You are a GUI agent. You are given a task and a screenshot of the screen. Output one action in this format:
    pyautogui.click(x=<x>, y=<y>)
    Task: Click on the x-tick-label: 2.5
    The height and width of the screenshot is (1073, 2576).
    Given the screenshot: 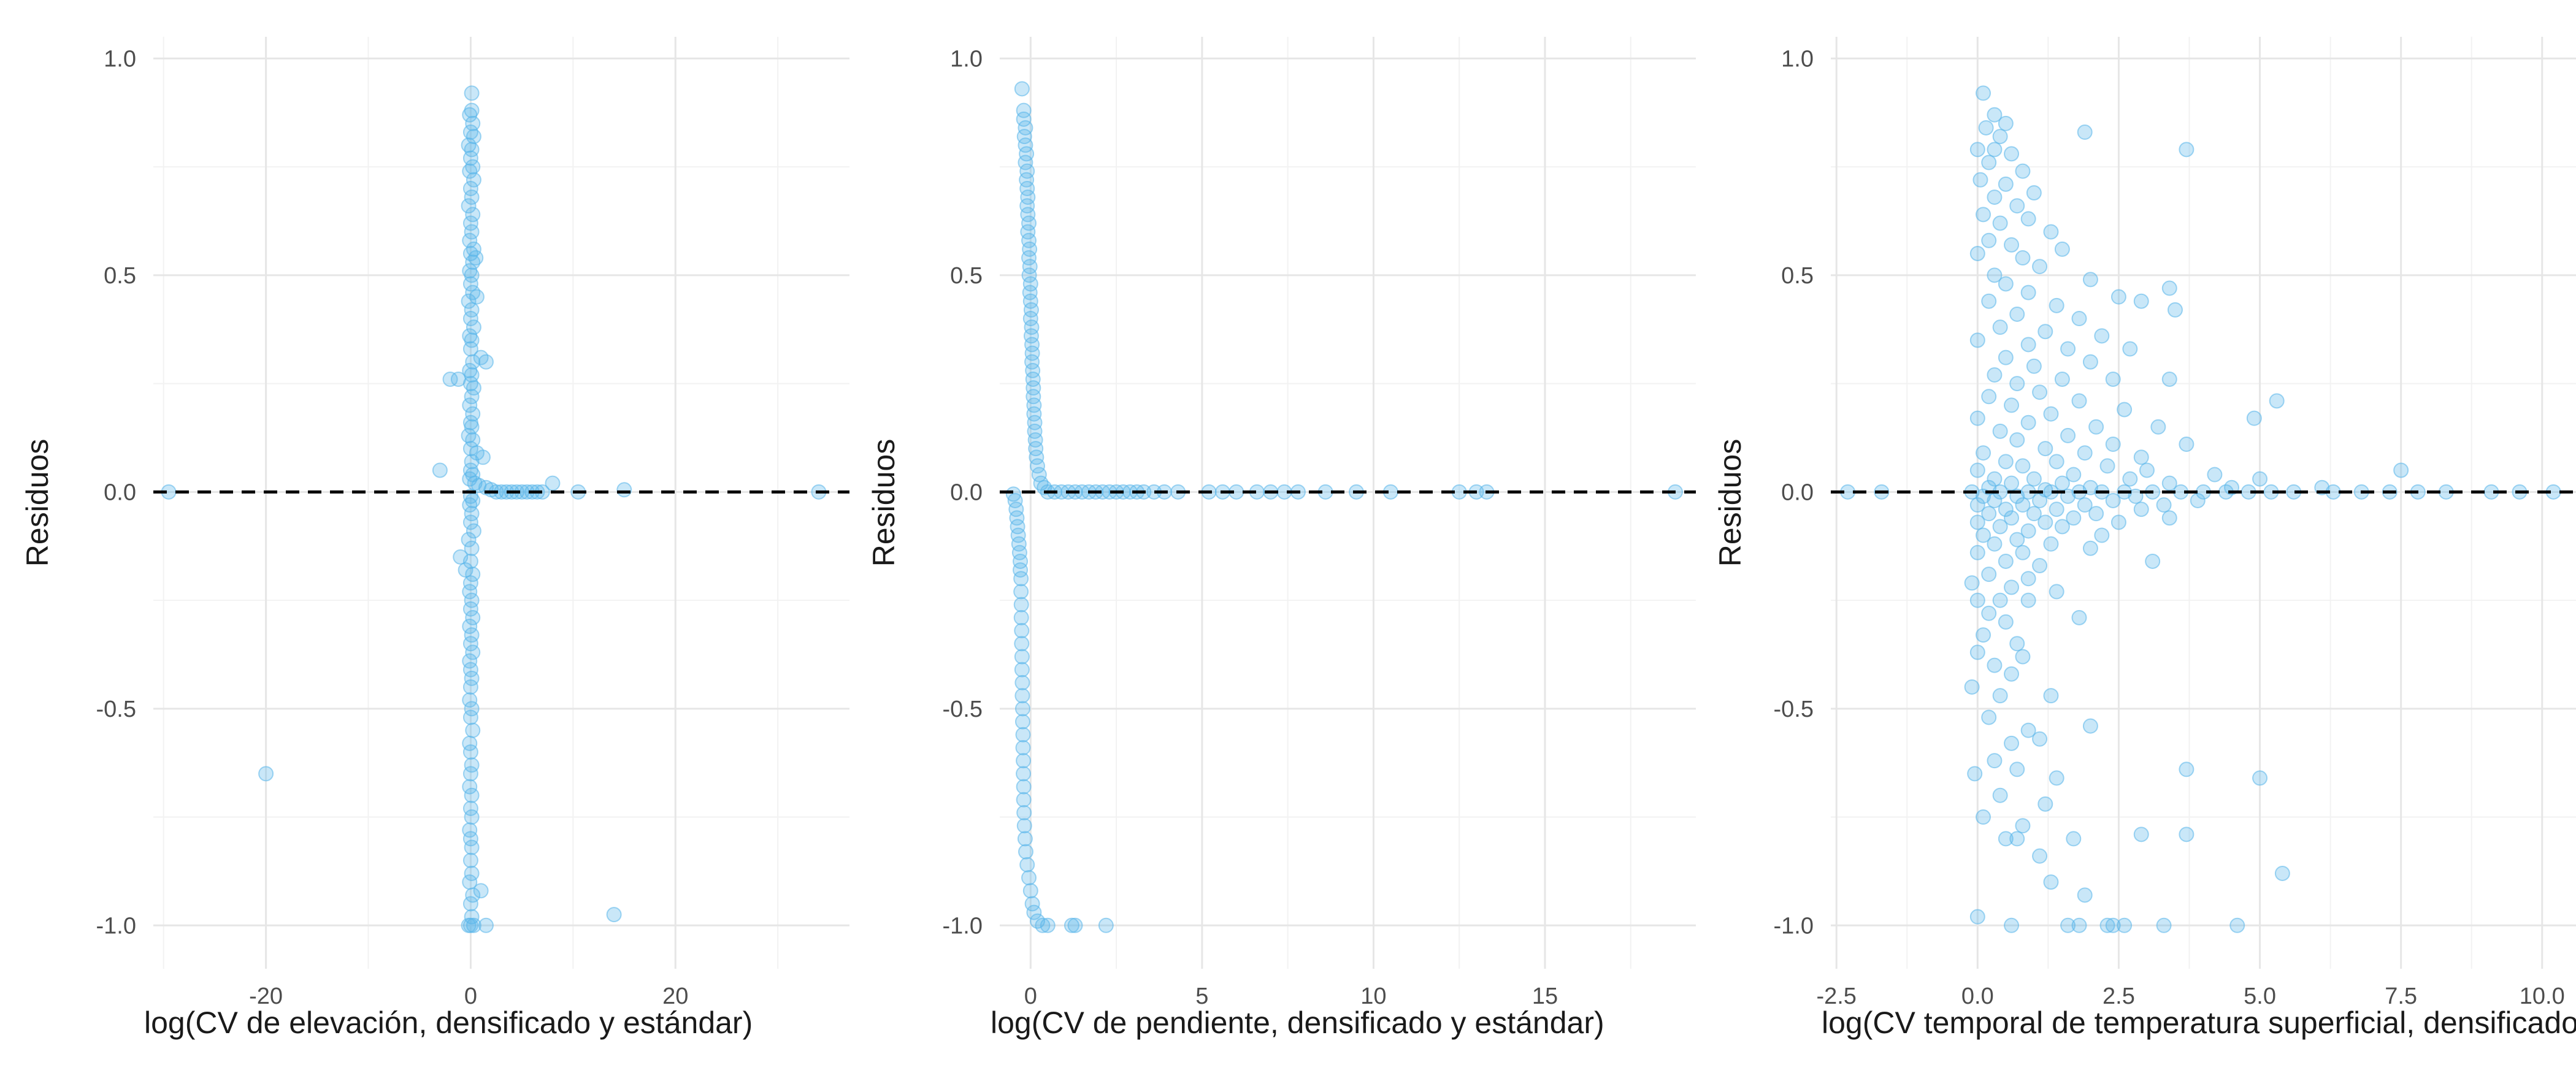 What is the action you would take?
    pyautogui.click(x=2119, y=996)
    